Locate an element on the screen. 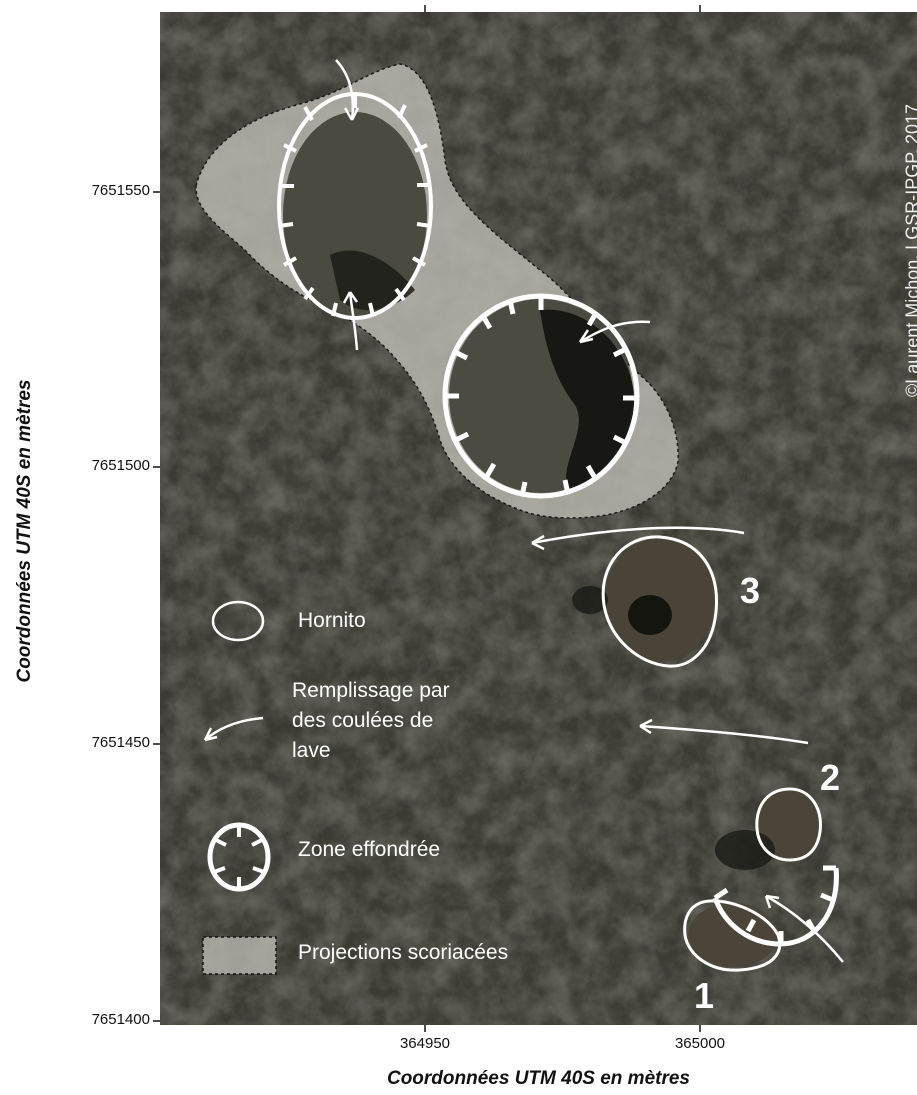  collapse-zone-central is located at coordinates (541, 396).